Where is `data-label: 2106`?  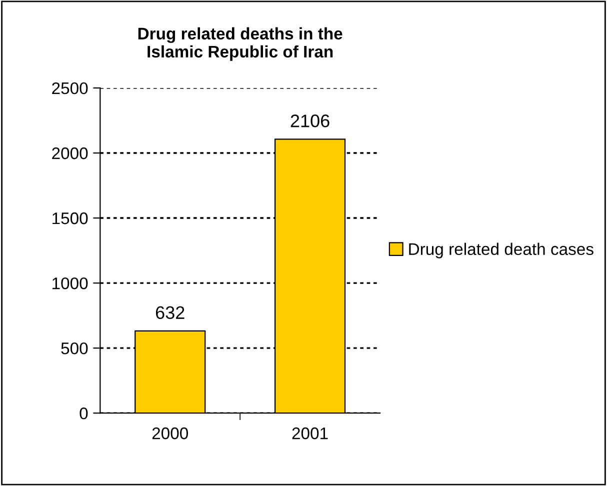
data-label: 2106 is located at coordinates (310, 121).